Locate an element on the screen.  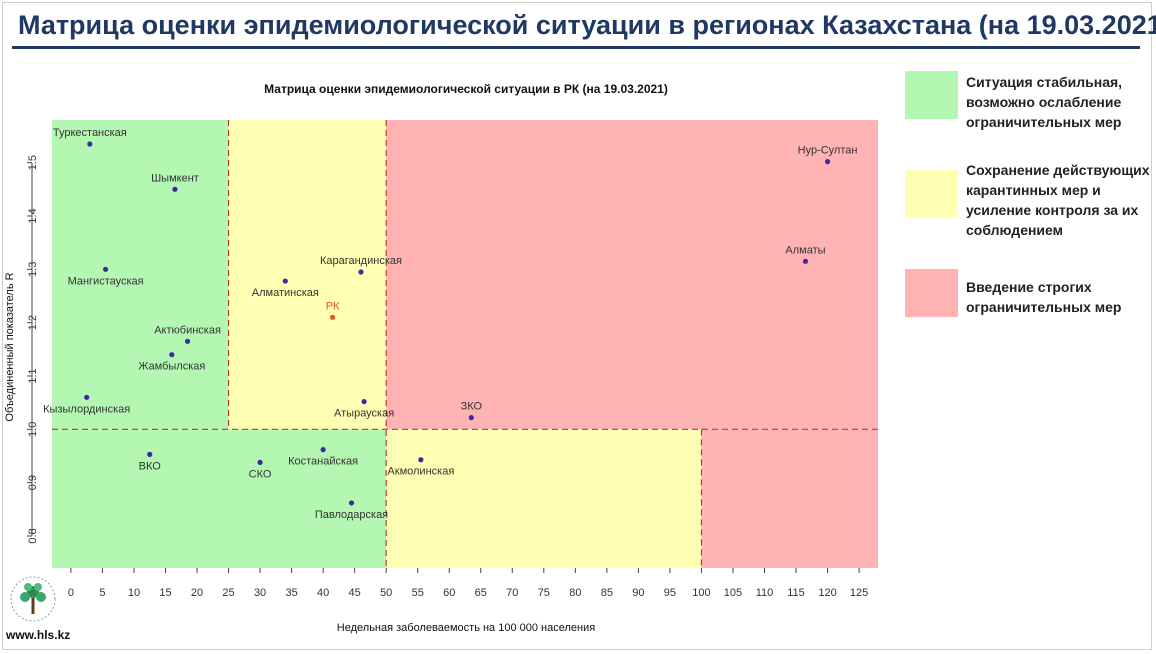
y-tick-label: 1.3 is located at coordinates (33, 269).